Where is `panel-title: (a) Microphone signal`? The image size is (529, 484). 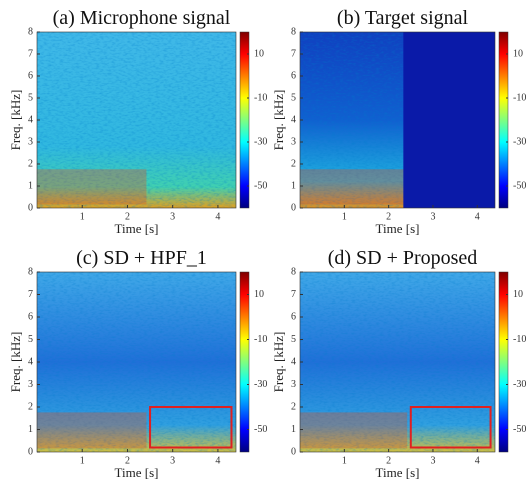
panel-title: (a) Microphone signal is located at coordinates (142, 18).